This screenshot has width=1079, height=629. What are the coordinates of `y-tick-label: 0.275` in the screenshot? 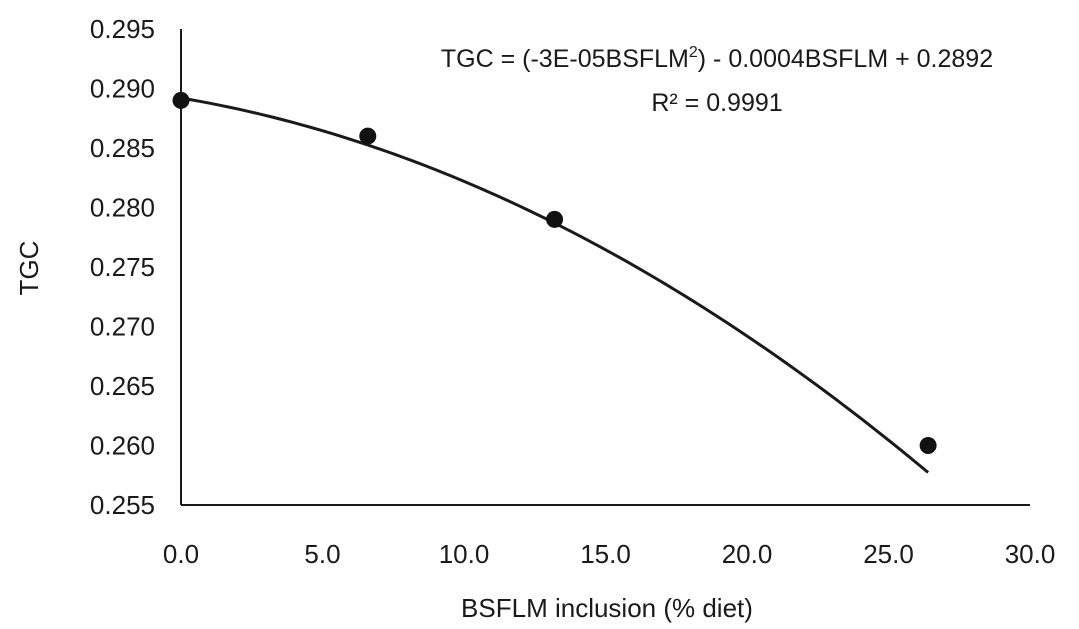 It's located at (122, 267).